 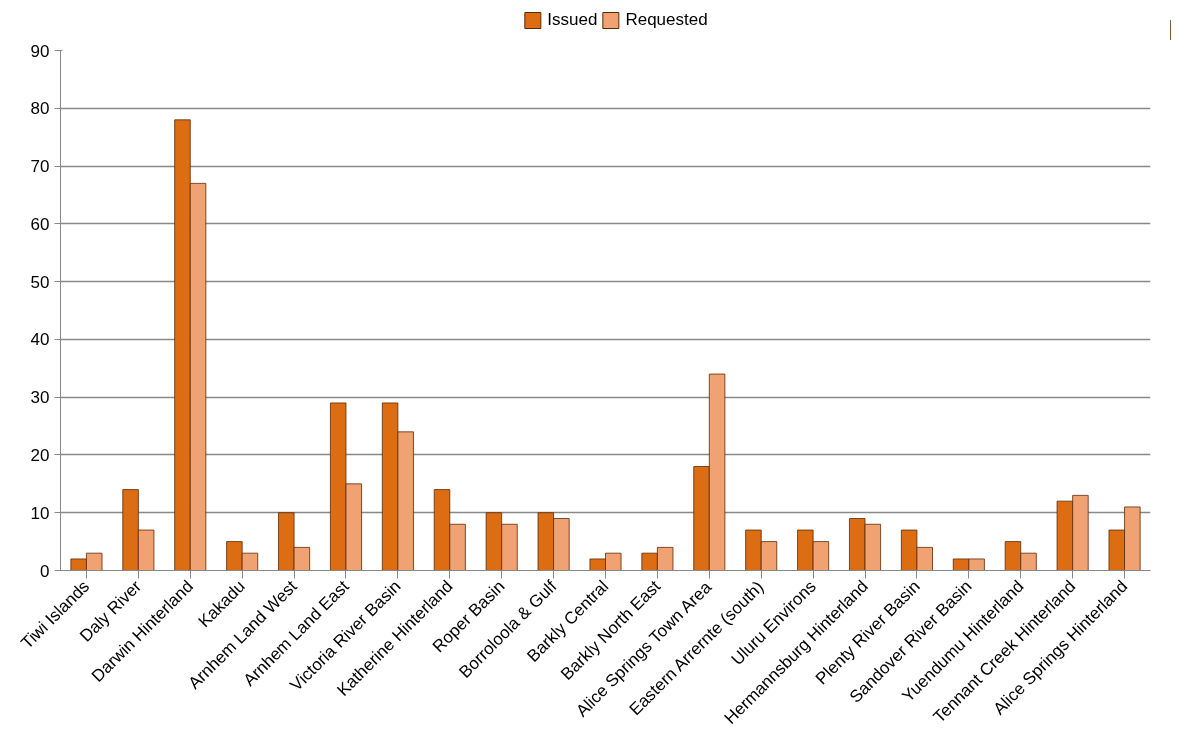 I want to click on legend-label: Issued, so click(x=572, y=20).